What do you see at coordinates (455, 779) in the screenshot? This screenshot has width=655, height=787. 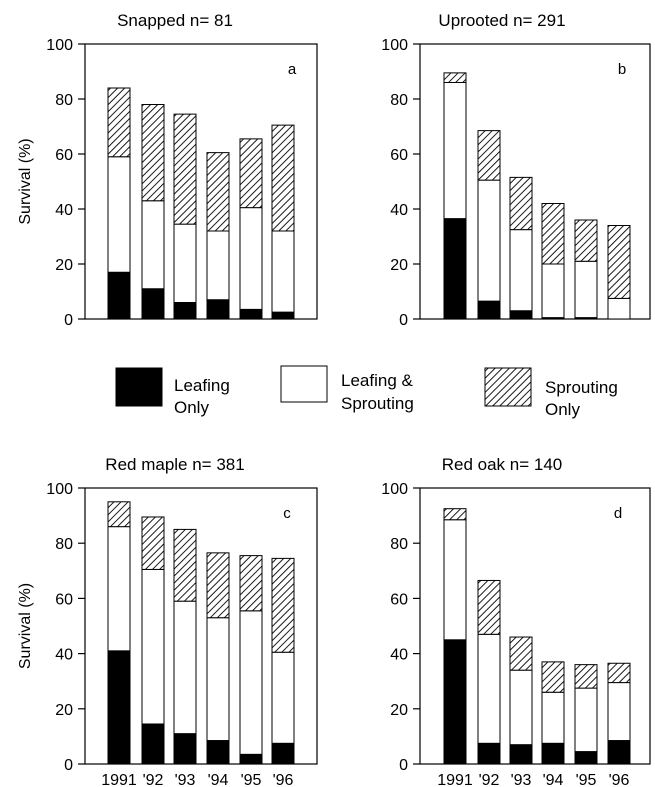 I see `panel-d-xtick-label: 1991` at bounding box center [455, 779].